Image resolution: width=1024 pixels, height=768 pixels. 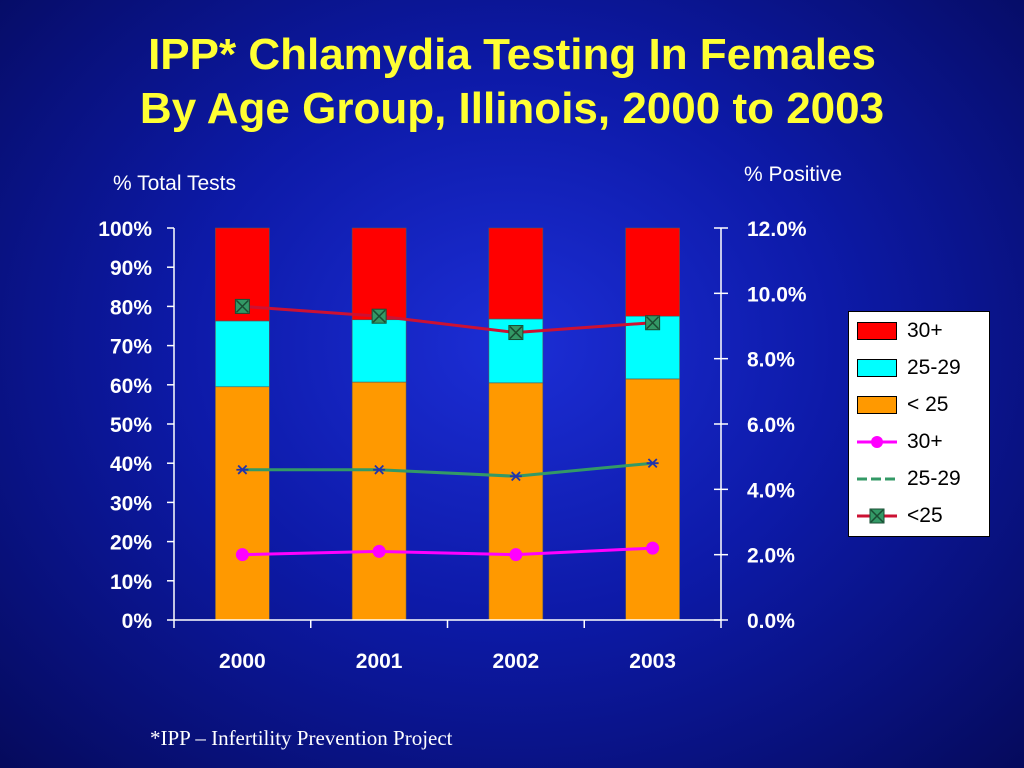 I want to click on legend-item-bar-25-29: 25-29, so click(x=909, y=368).